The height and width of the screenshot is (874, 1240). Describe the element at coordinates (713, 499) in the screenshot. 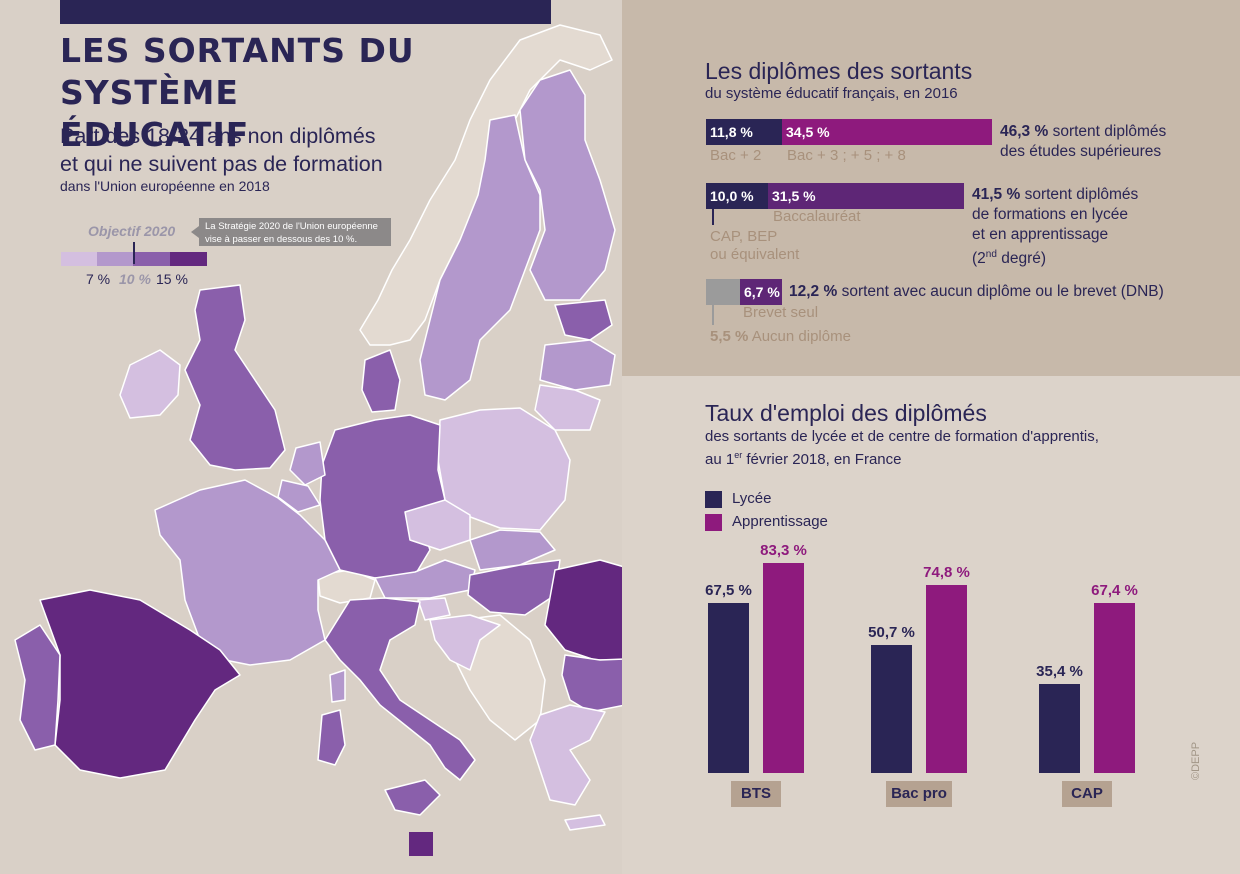

I see `legend-lycee-swatch` at that location.